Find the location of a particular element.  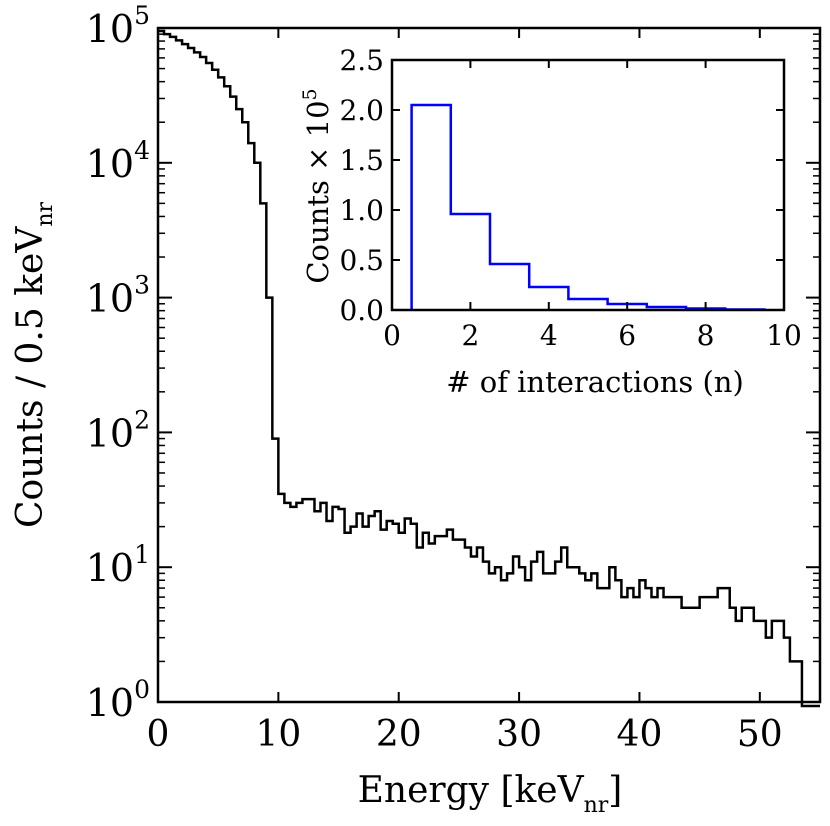

main-y-tick-label: 10² is located at coordinates (118, 430).